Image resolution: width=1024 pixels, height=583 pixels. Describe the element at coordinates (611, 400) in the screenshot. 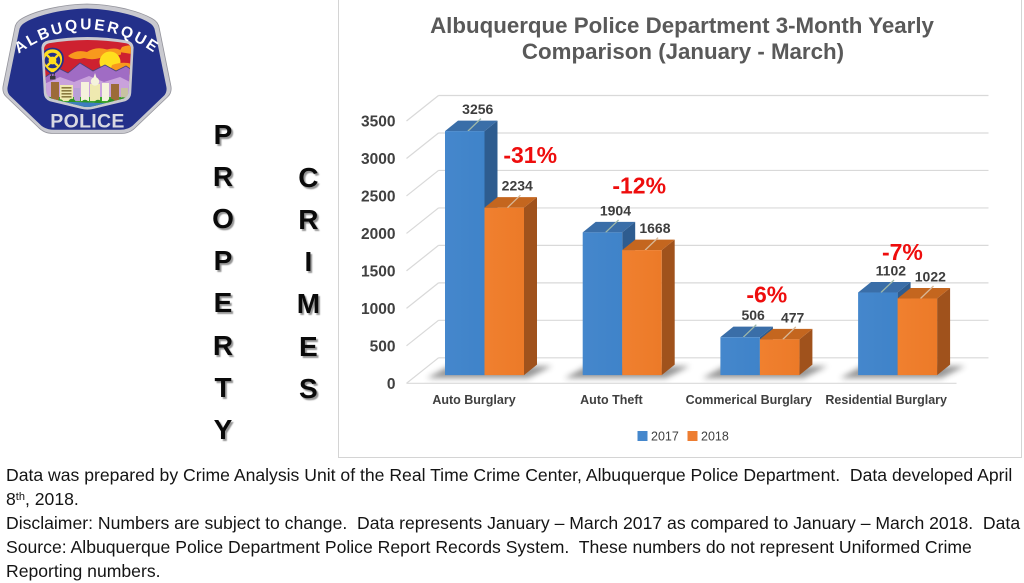

I see `svg-text: Auto Theft` at that location.